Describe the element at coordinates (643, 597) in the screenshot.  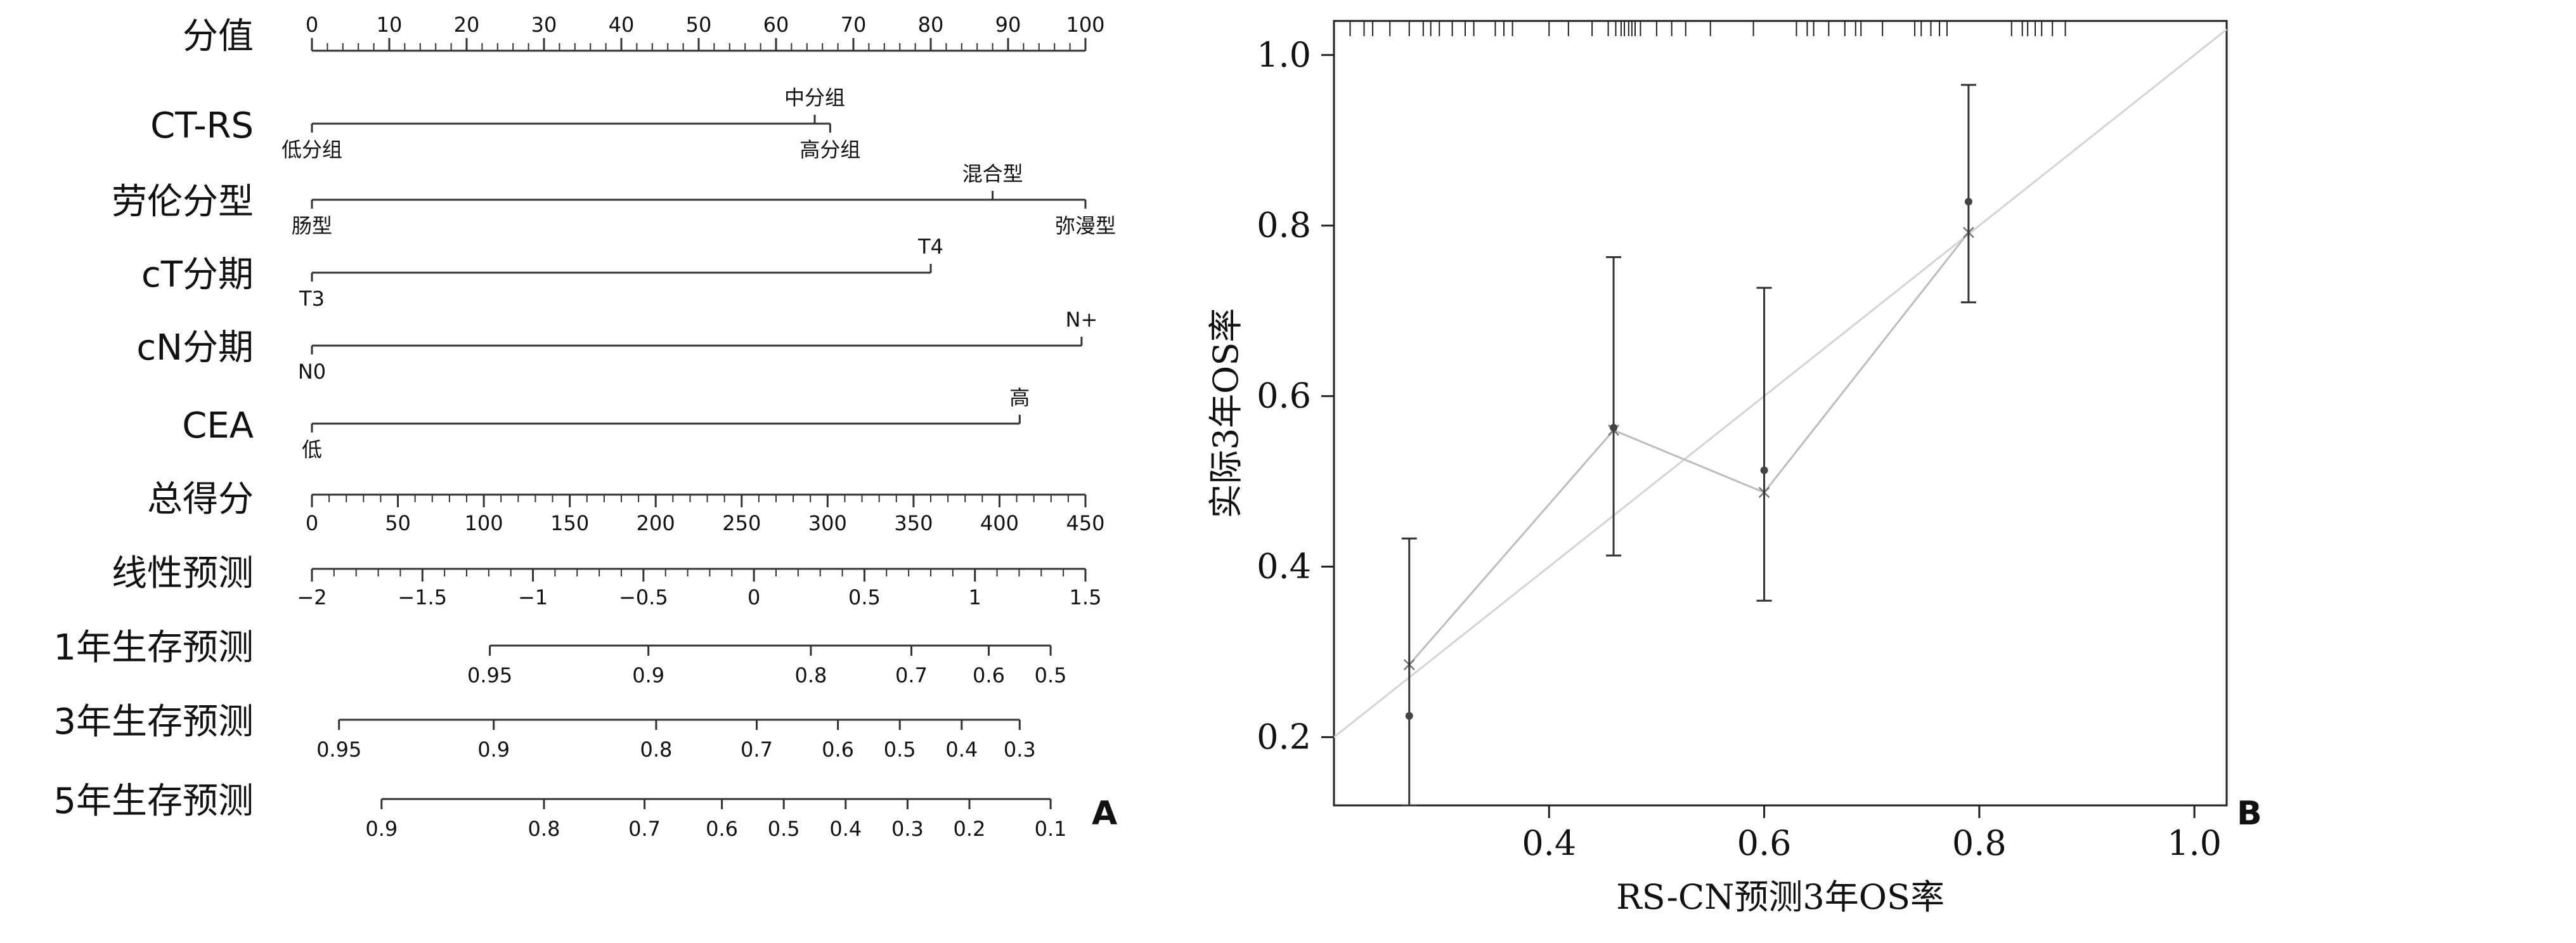
I see `tick-label: −0.5` at that location.